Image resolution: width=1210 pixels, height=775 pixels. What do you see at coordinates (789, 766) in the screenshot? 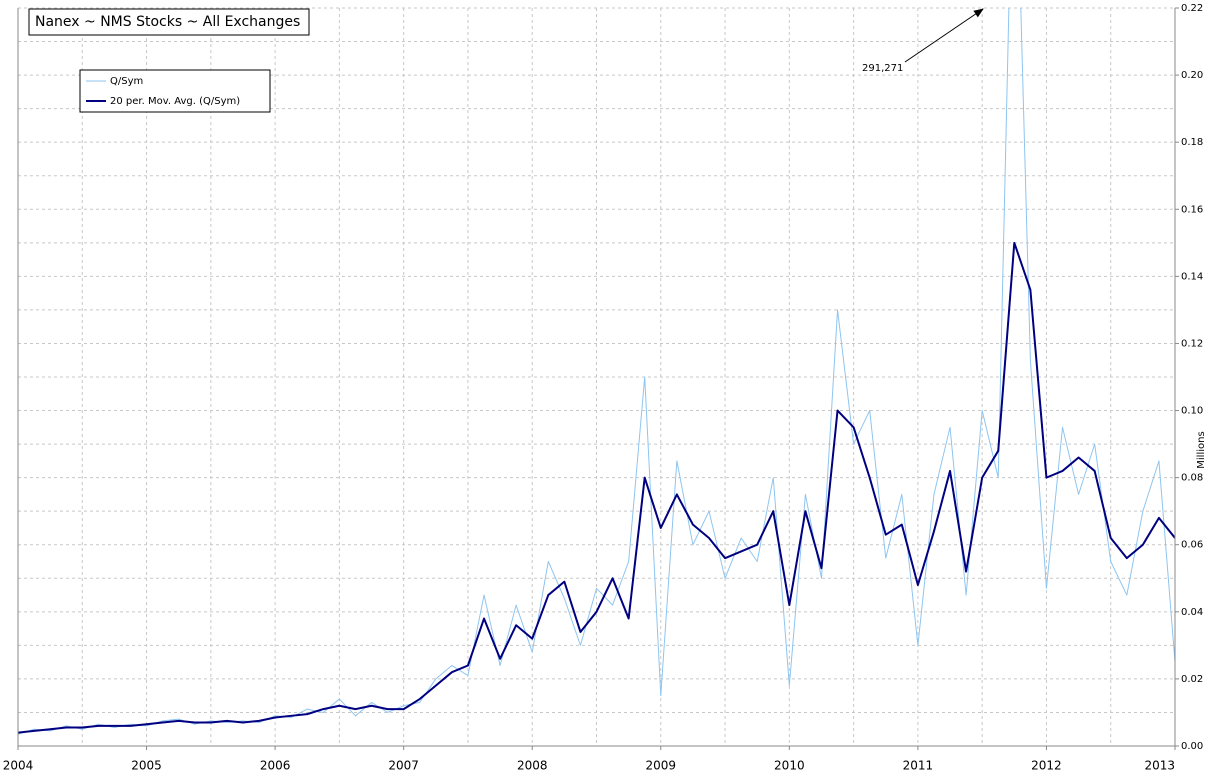
I see `x-tick-label: 2010` at bounding box center [789, 766].